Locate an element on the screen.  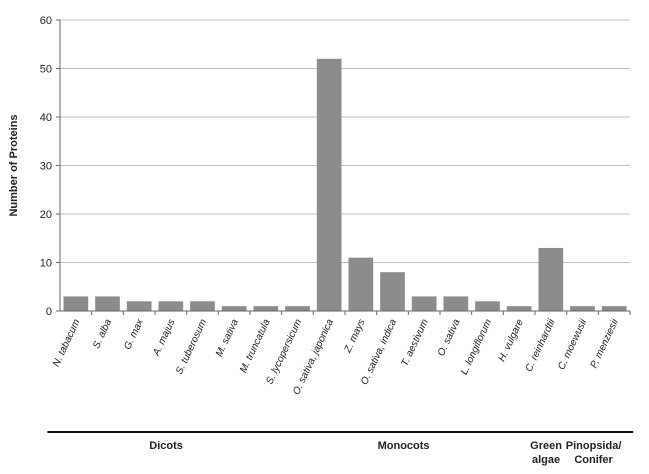
x-tick-label: Z. mays is located at coordinates (354, 337).